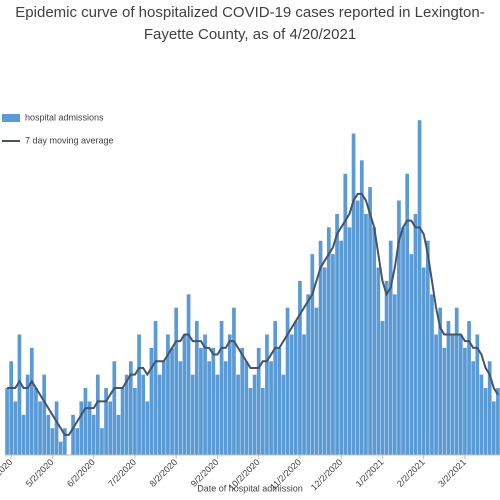 Image resolution: width=500 pixels, height=500 pixels. Describe the element at coordinates (64, 117) in the screenshot. I see `legend-label: hospital admissions` at that location.